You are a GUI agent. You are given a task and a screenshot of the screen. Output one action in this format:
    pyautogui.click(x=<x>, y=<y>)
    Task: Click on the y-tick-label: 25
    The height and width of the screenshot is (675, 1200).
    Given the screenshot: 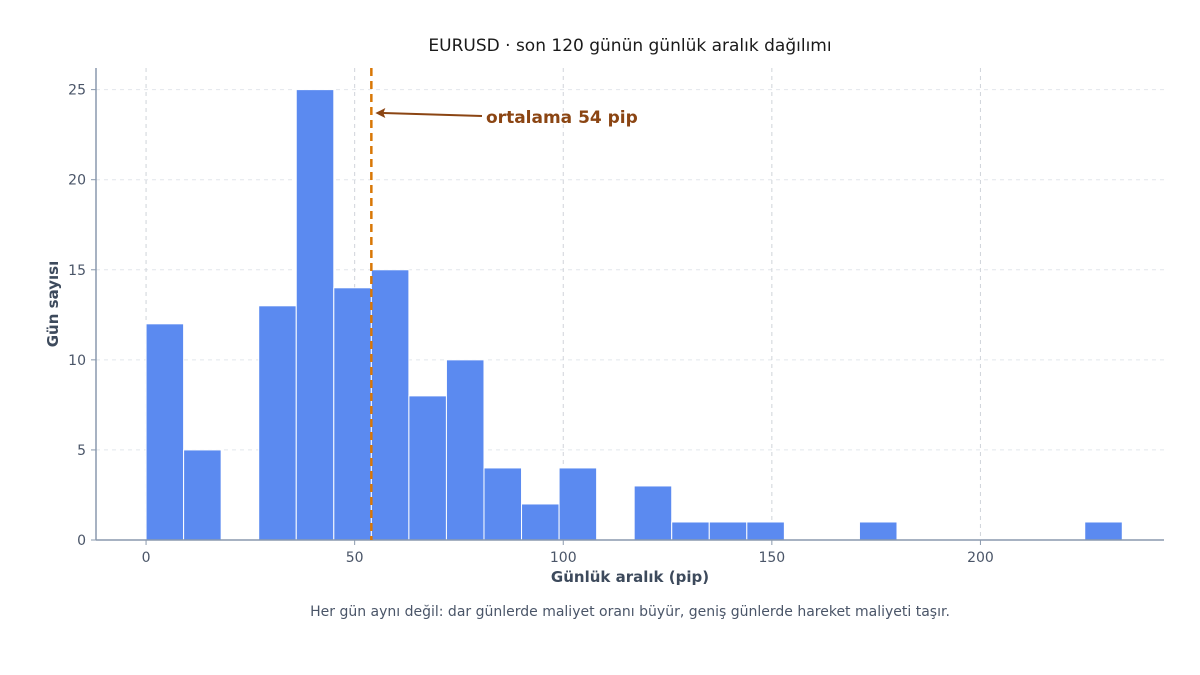 What is the action you would take?
    pyautogui.click(x=77, y=91)
    